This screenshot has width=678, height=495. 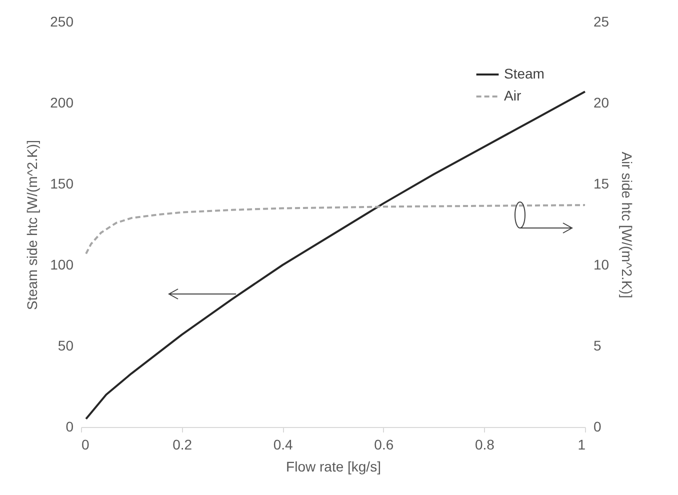 What do you see at coordinates (335, 229) in the screenshot?
I see `line-series` at bounding box center [335, 229].